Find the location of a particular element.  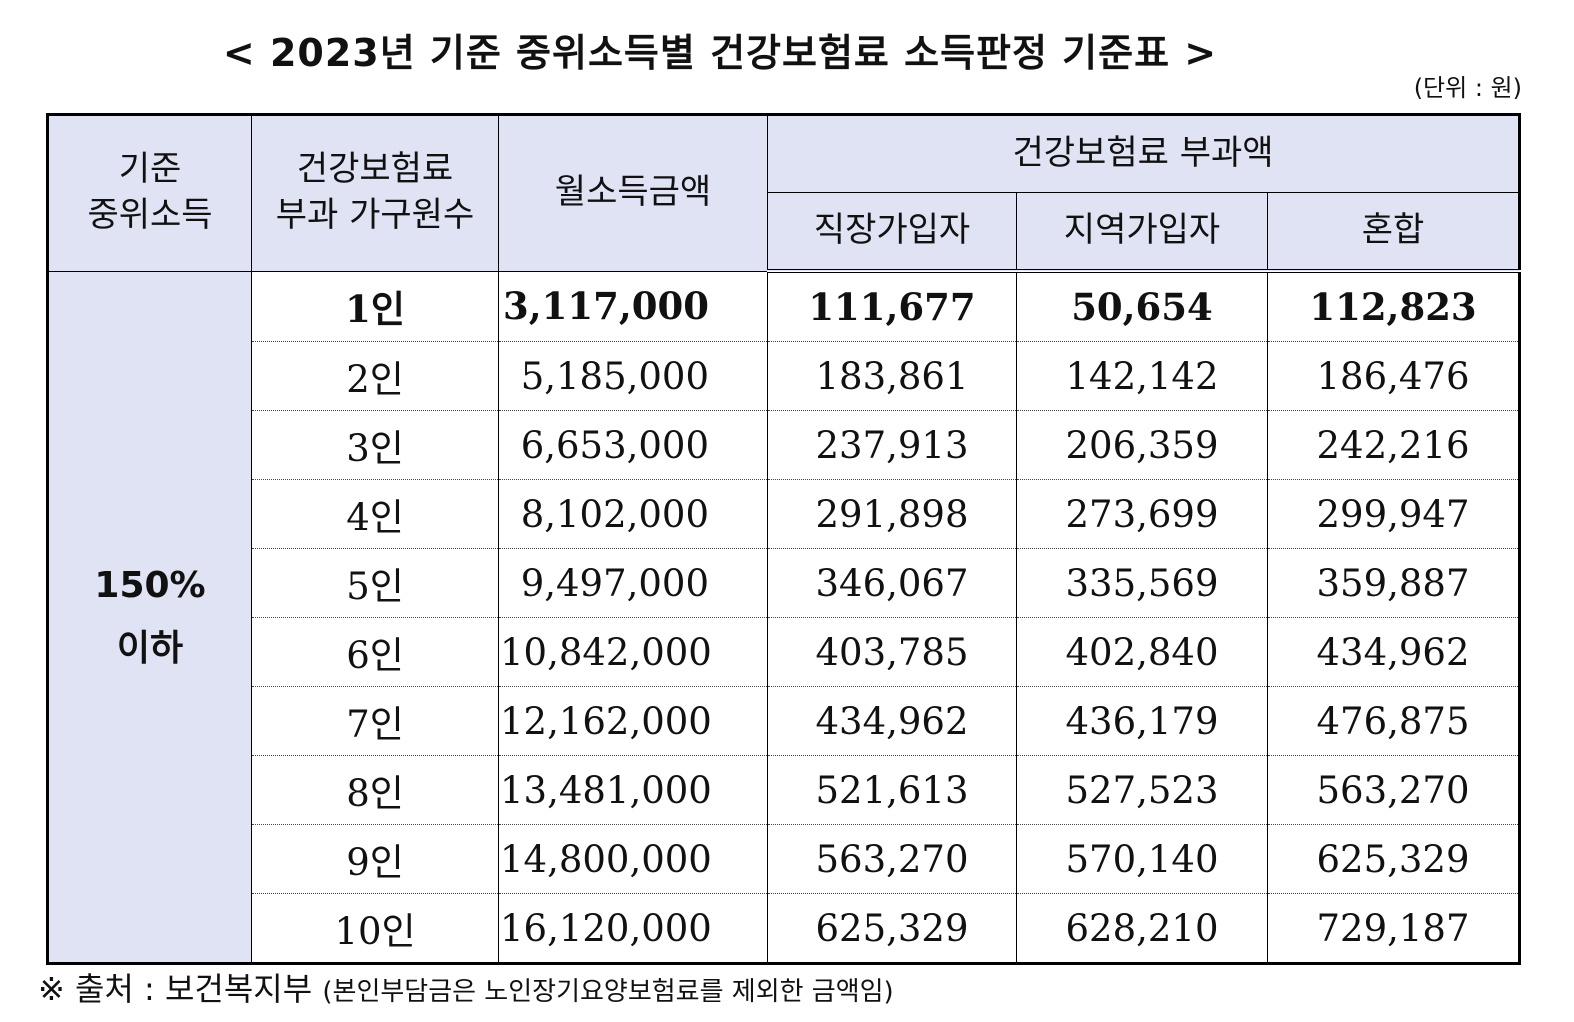

header-employee: 직장가입자 is located at coordinates (892, 232).